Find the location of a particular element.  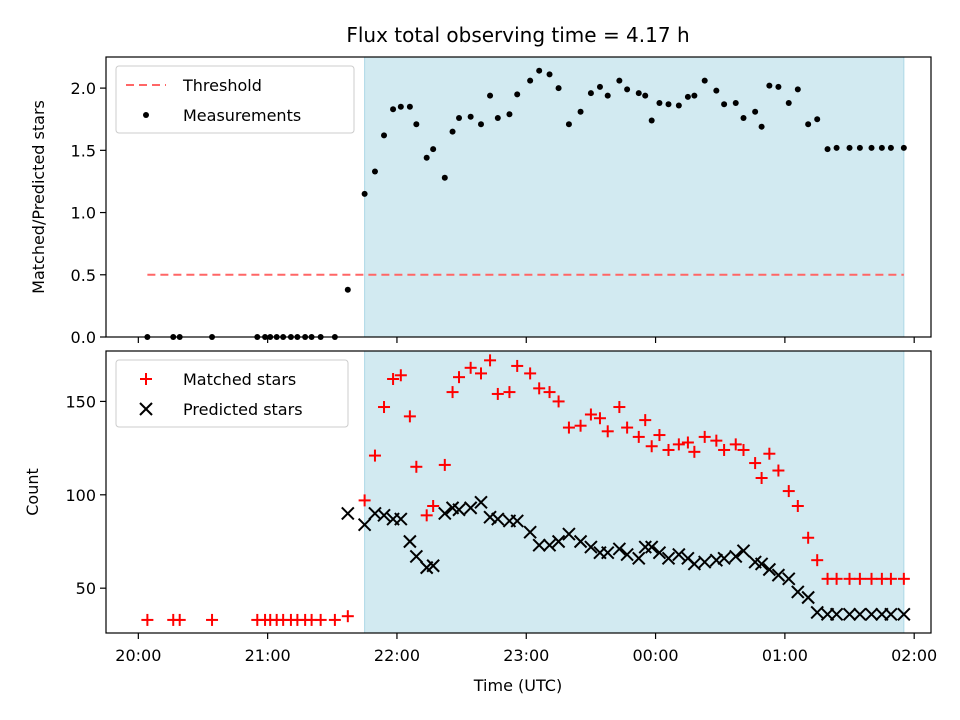

legend-label: Measurements is located at coordinates (242, 115).